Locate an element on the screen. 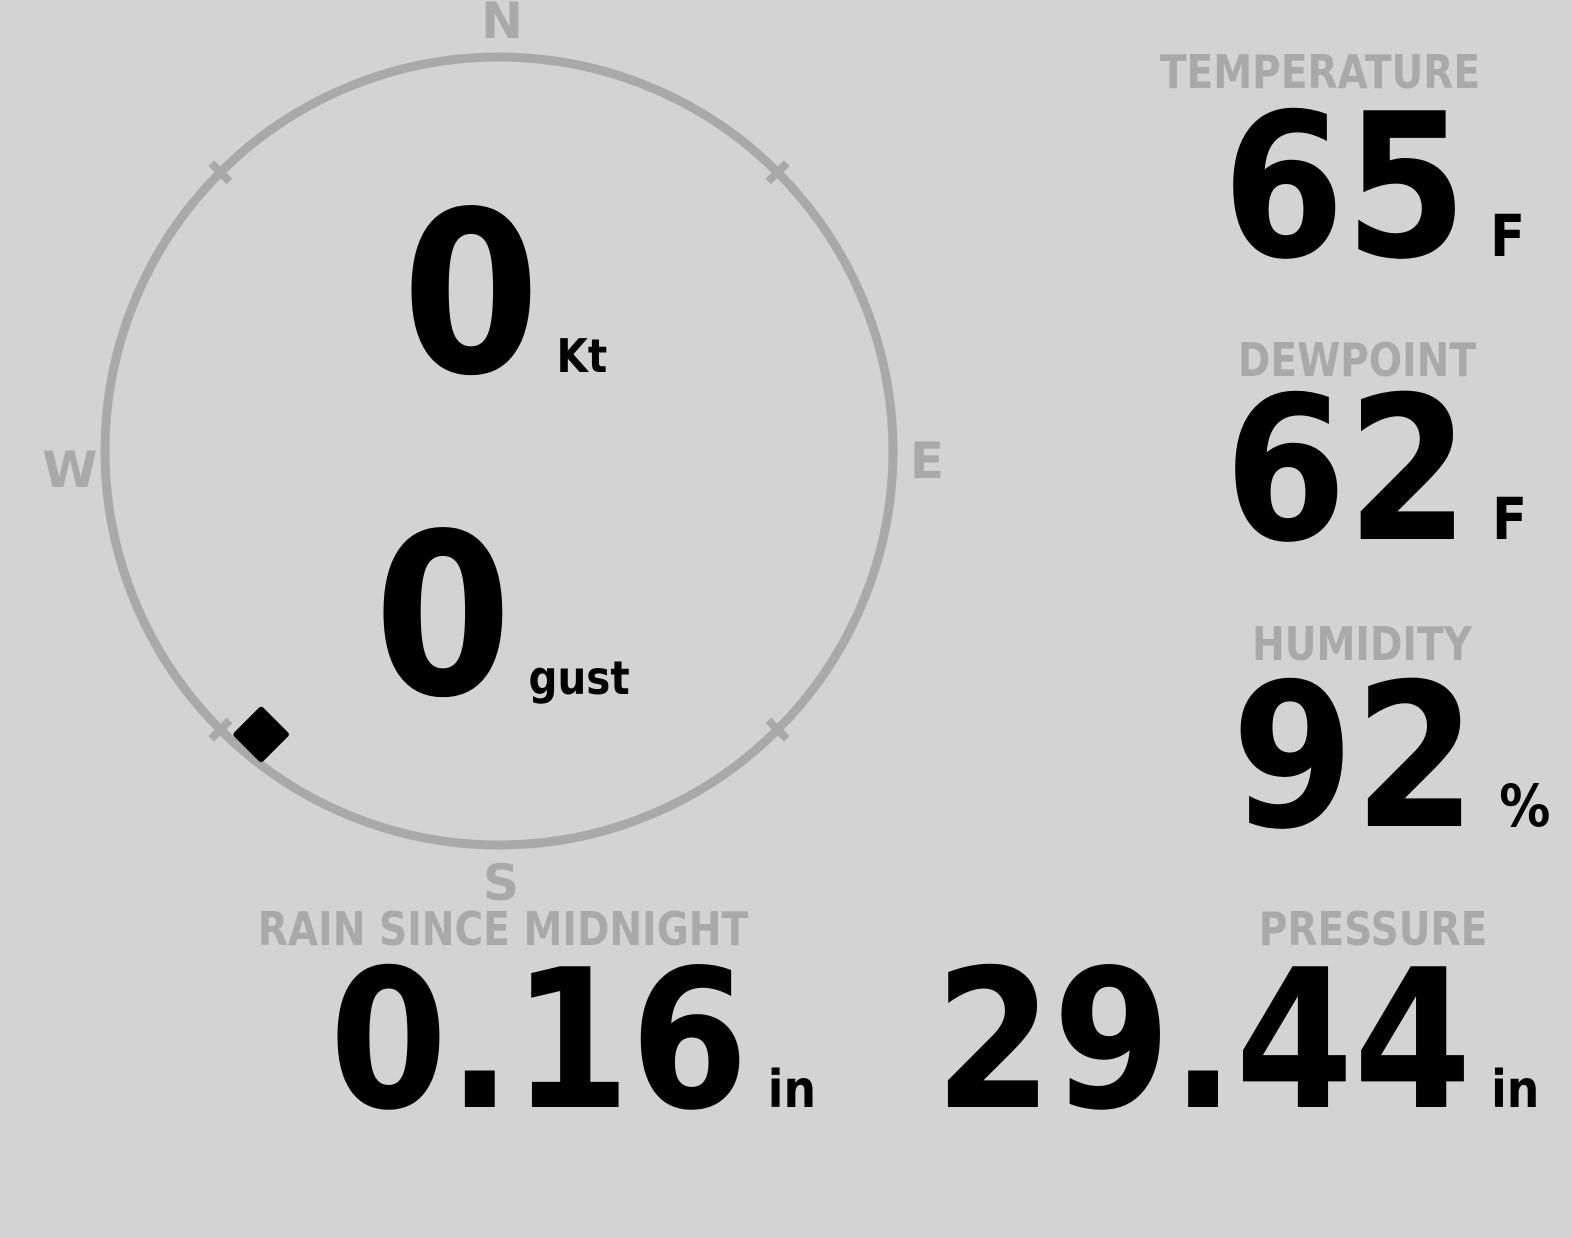 Image resolution: width=1571 pixels, height=1237 pixels. wind-speed-readout: 0 Kt is located at coordinates (504, 295).